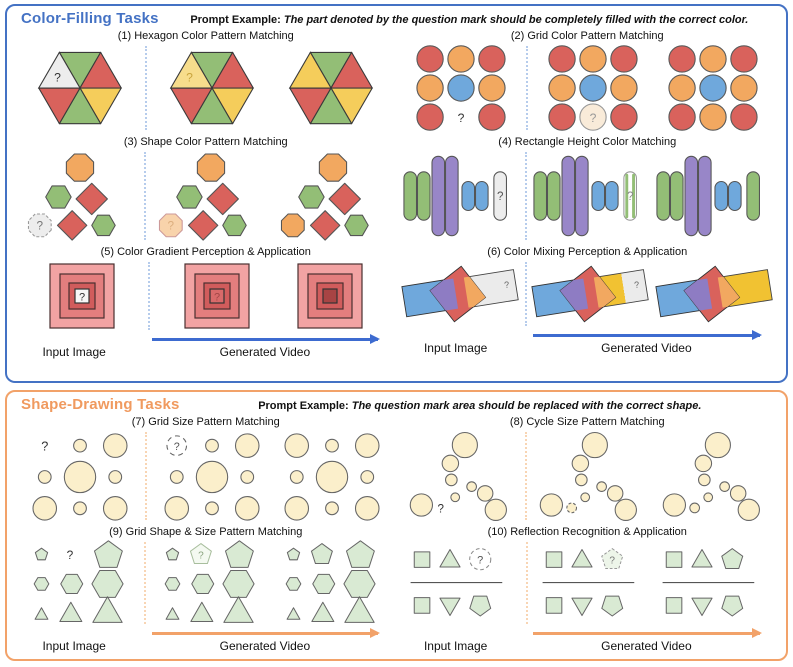 This screenshot has width=793, height=667. Describe the element at coordinates (72, 197) in the screenshot. I see `task3-input-image: ?` at that location.